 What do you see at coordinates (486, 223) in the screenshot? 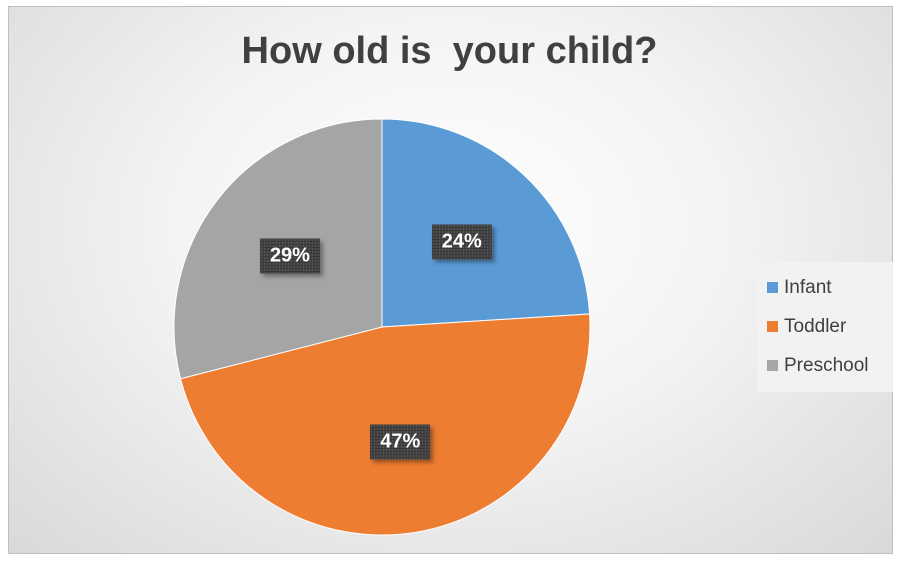
I see `pie-slice-infant` at bounding box center [486, 223].